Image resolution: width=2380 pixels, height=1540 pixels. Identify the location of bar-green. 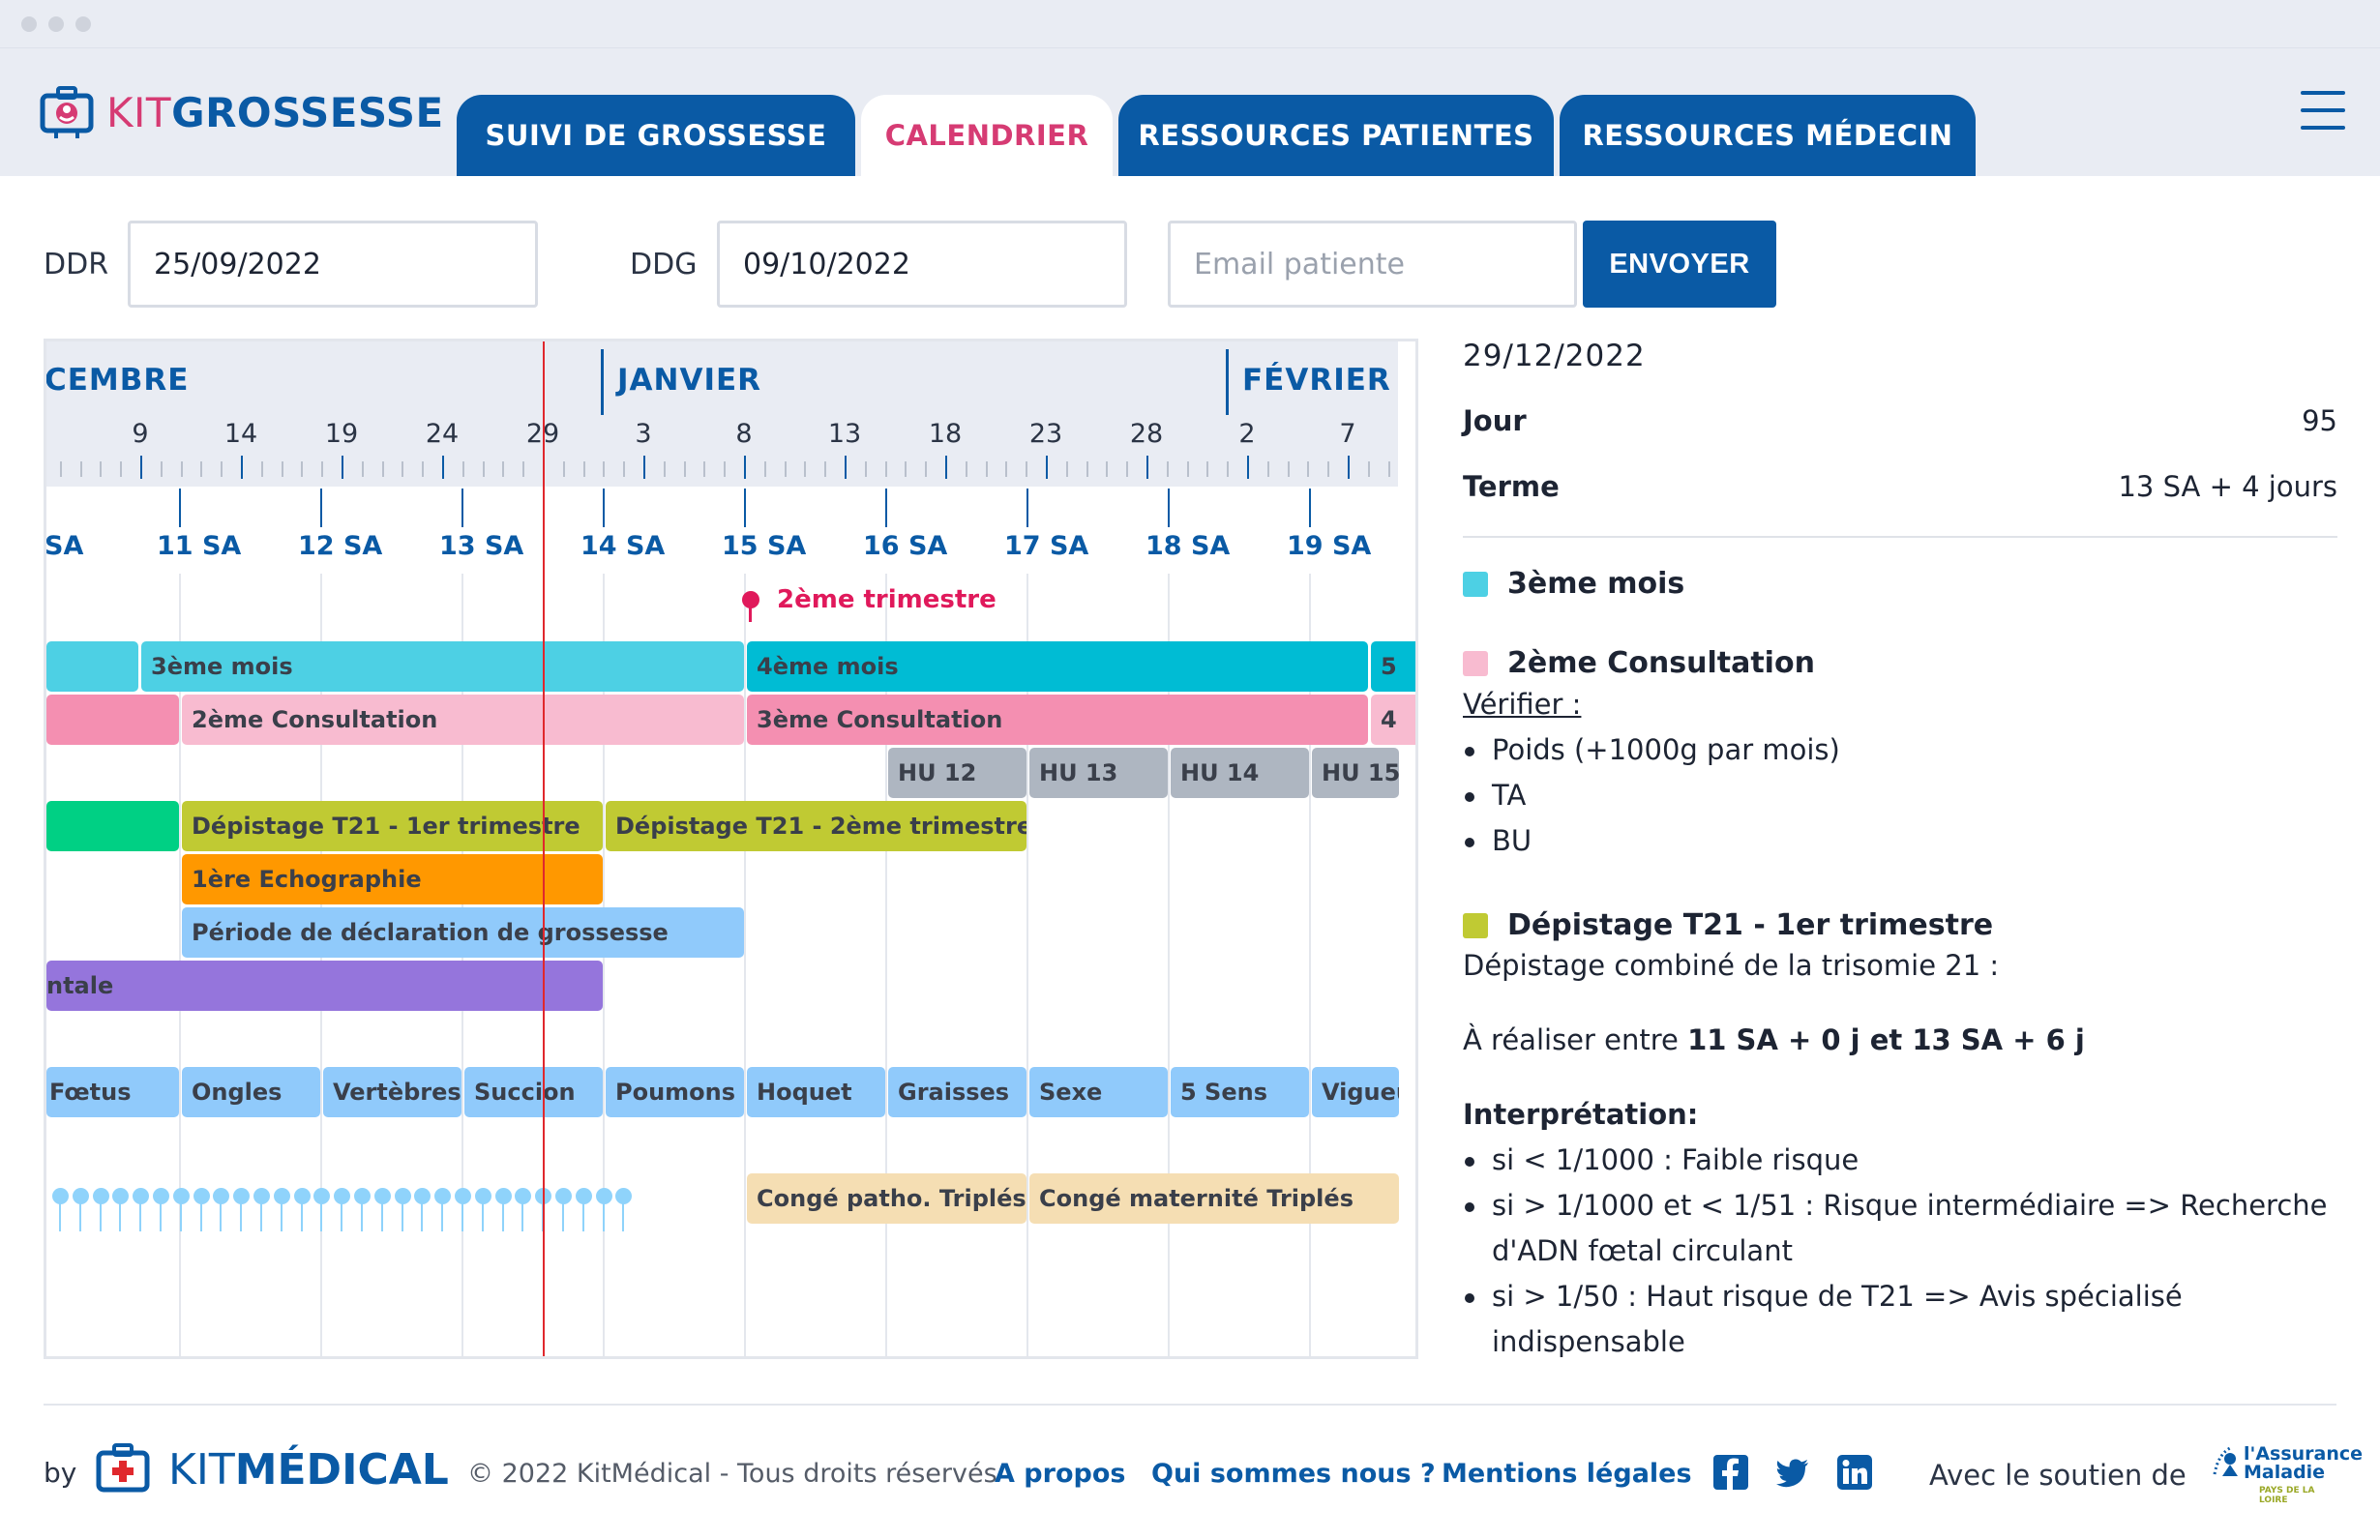
(113, 826).